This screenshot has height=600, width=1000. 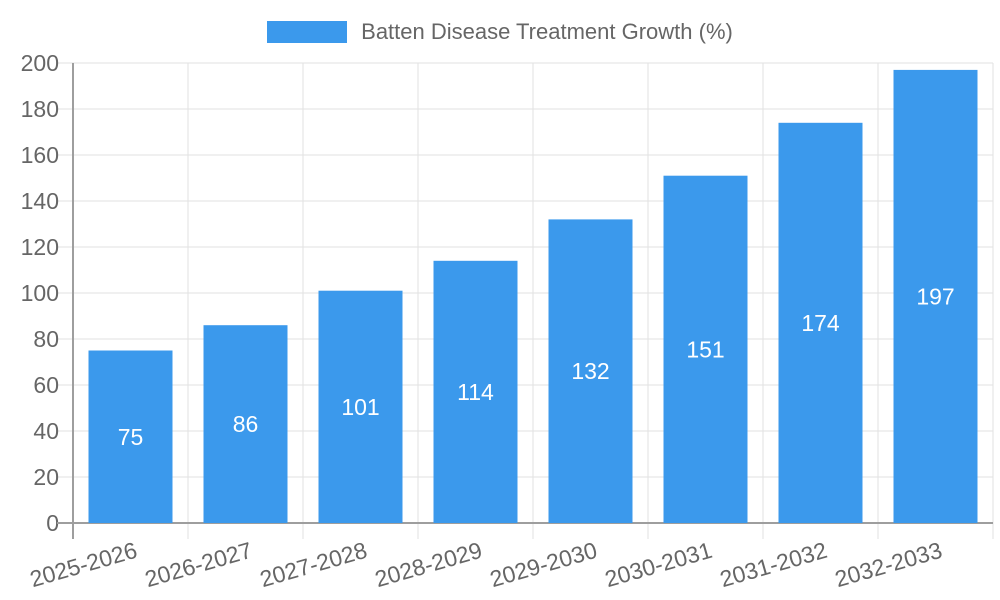 I want to click on x-tick-label: 2027-2028, so click(x=313, y=564).